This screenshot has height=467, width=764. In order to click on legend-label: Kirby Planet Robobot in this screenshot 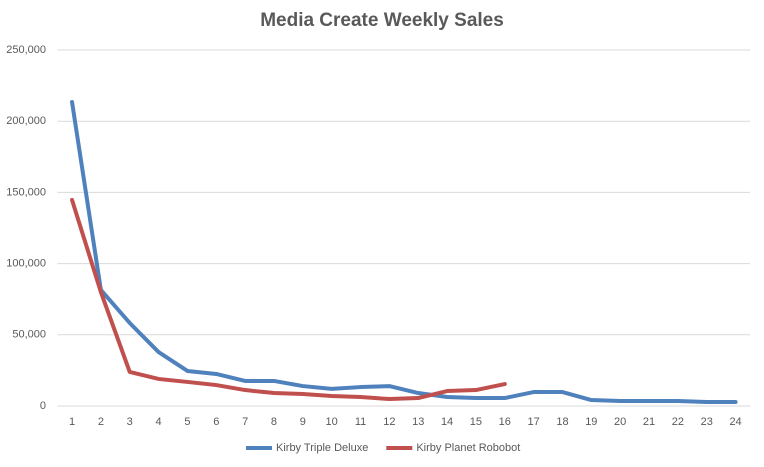, I will do `click(468, 448)`.